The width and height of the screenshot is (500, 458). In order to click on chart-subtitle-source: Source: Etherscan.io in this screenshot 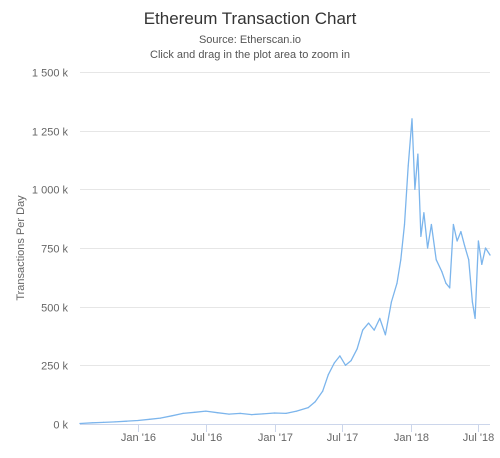, I will do `click(250, 40)`.